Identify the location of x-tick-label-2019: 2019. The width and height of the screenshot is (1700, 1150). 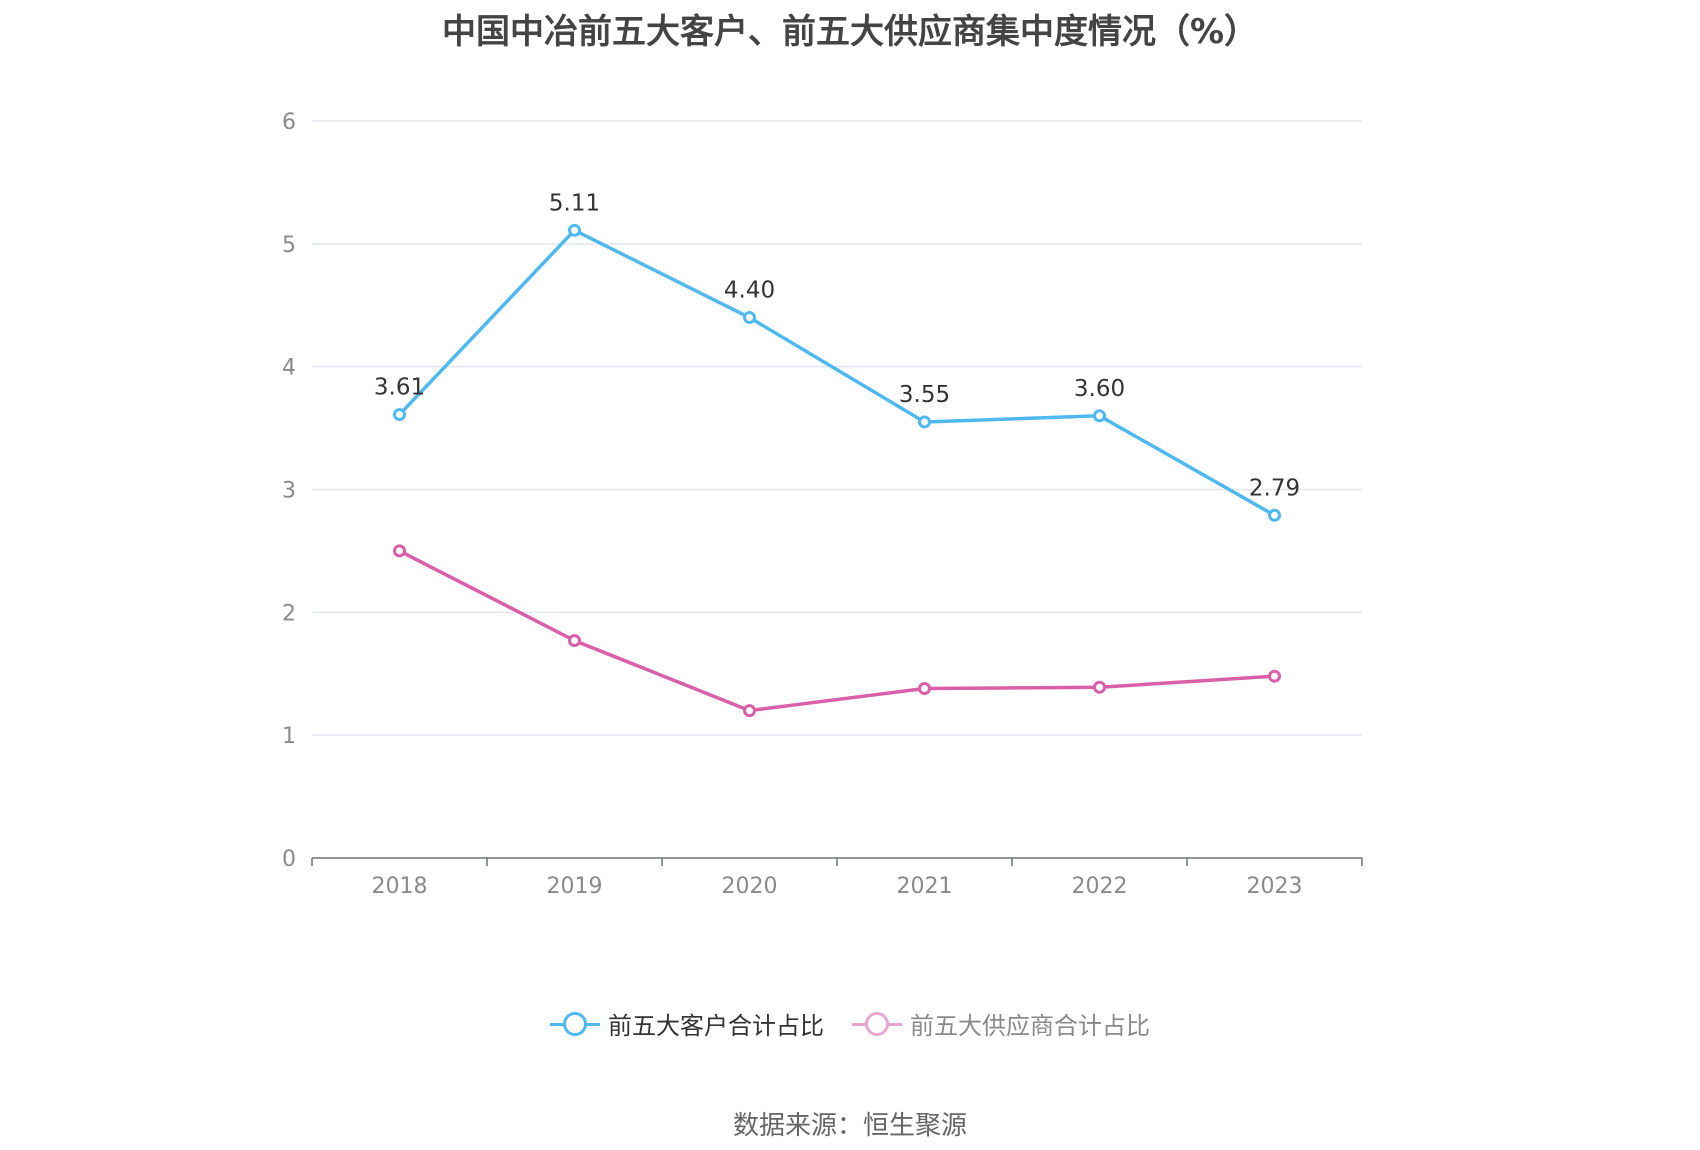
(575, 886).